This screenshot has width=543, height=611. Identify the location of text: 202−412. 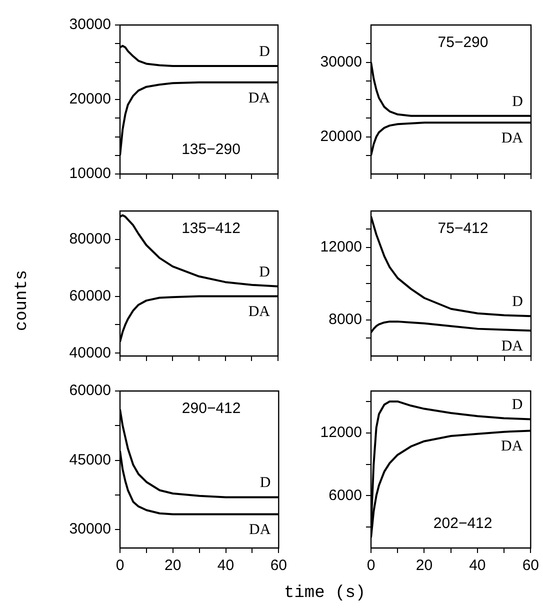
(462, 523).